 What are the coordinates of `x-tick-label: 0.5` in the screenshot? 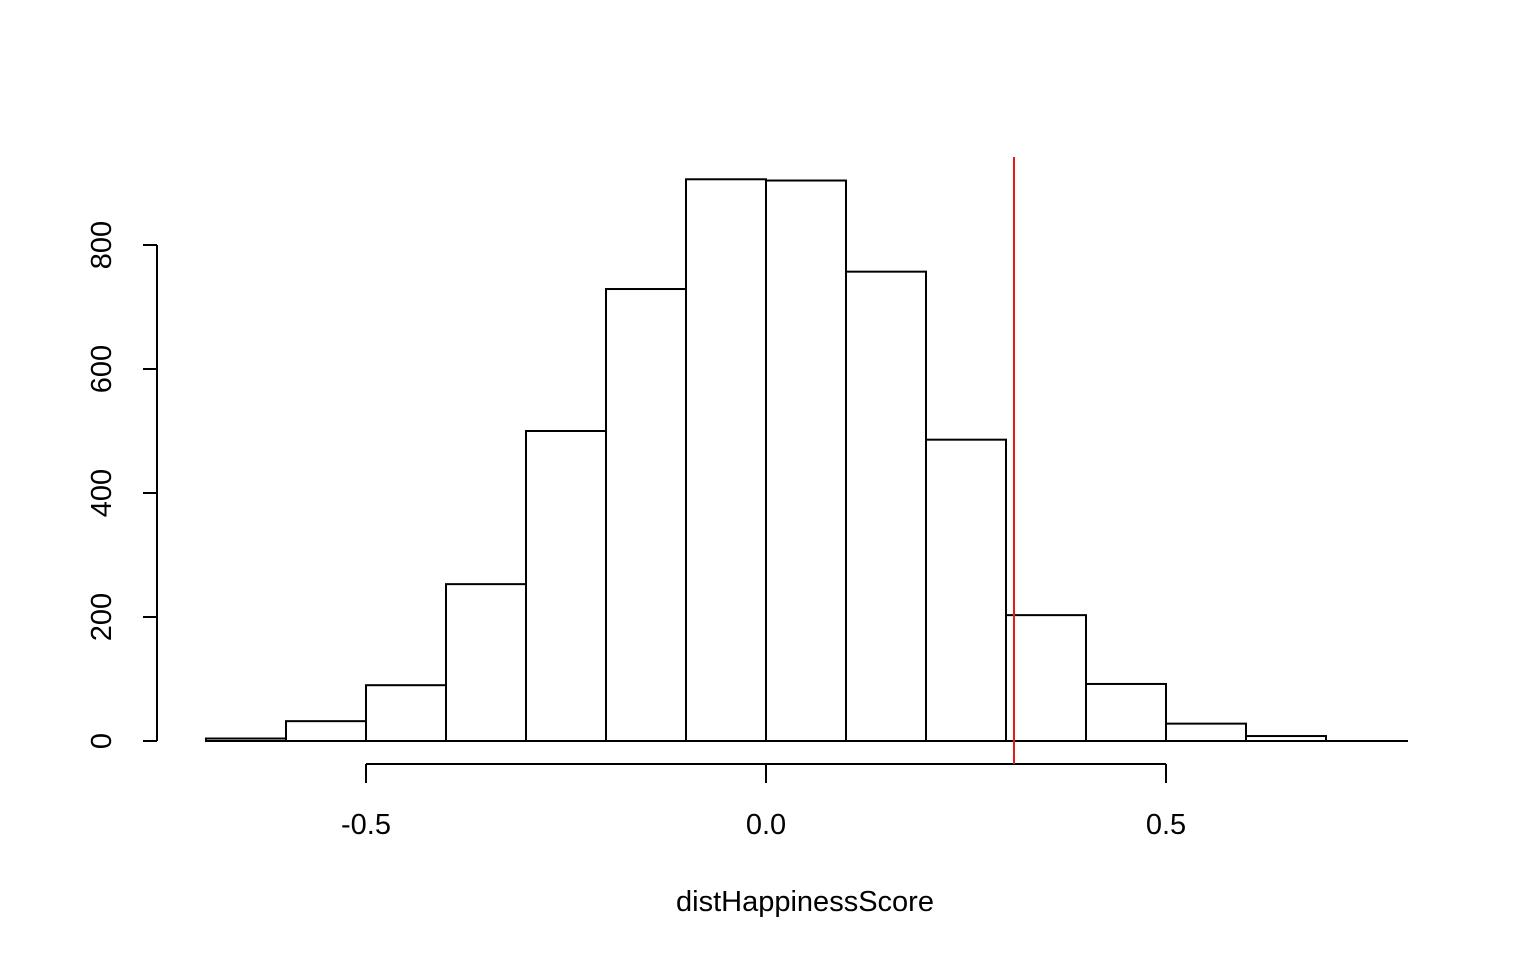 It's located at (1166, 825).